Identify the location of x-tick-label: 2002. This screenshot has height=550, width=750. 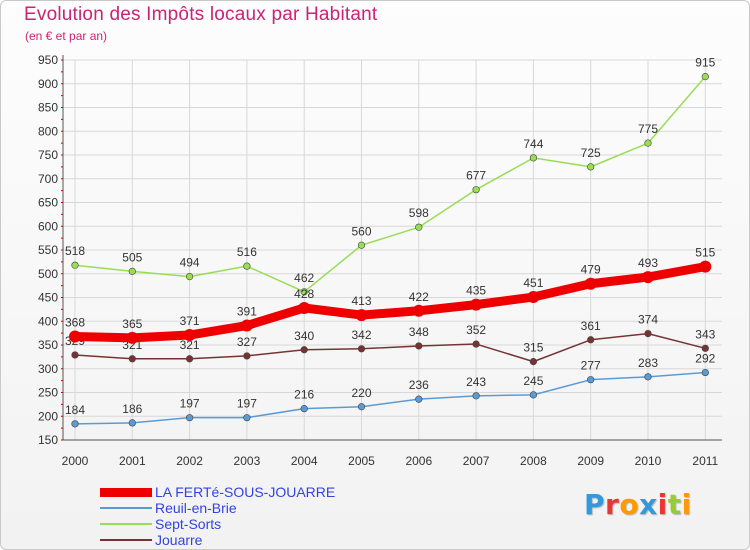
(189, 461).